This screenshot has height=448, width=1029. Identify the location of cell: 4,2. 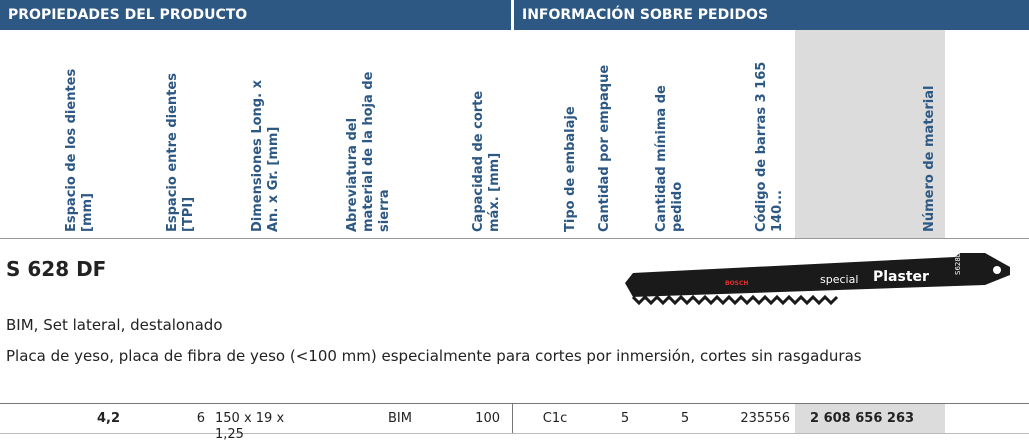
(108, 418).